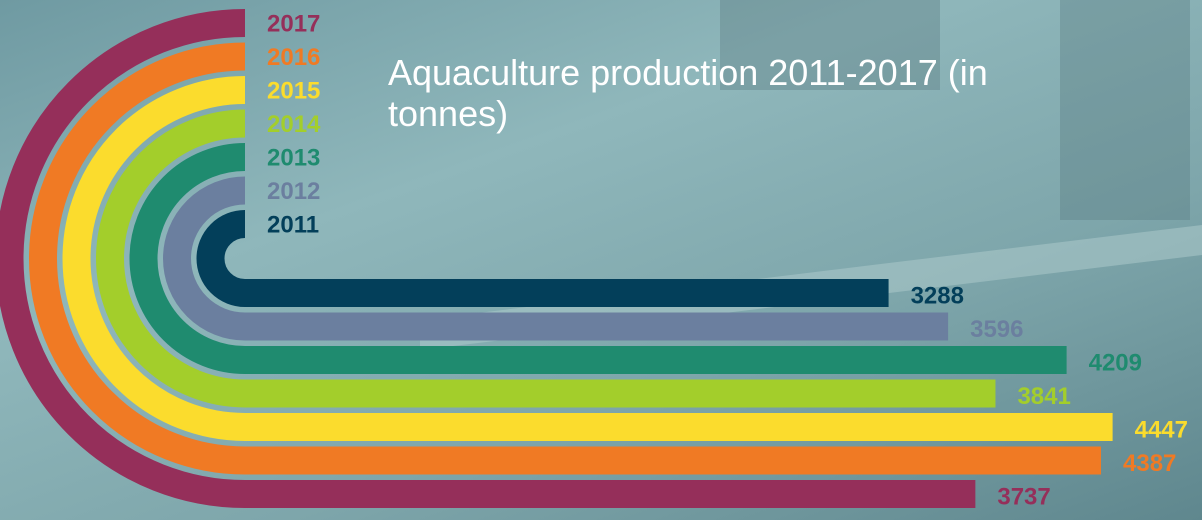 This screenshot has width=1202, height=520. What do you see at coordinates (293, 224) in the screenshot?
I see `category-label: 2011` at bounding box center [293, 224].